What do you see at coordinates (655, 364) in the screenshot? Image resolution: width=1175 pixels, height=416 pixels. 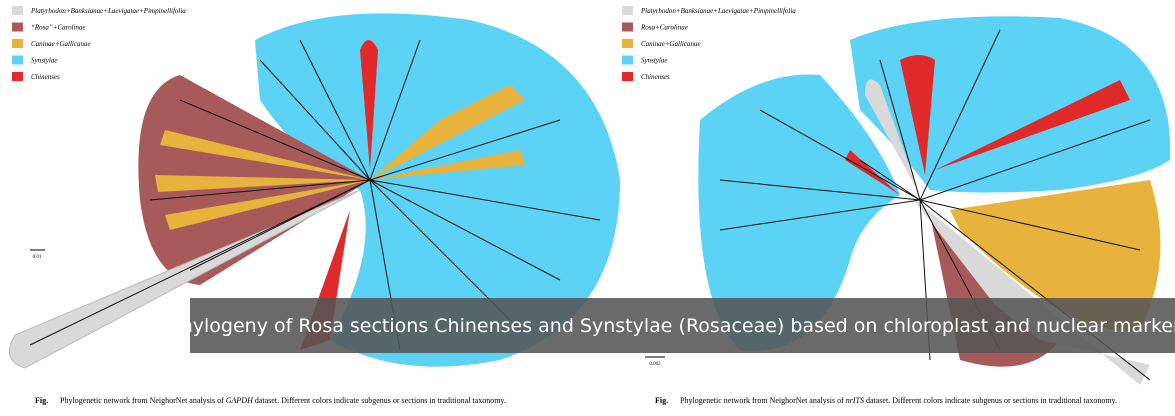 I see `scale-label: 0.002` at bounding box center [655, 364].